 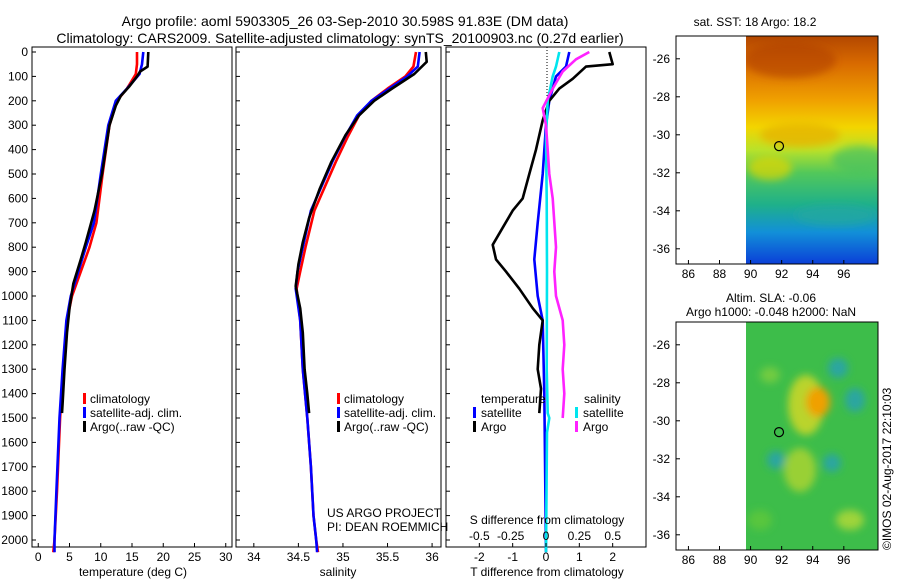 What do you see at coordinates (752, 166) in the screenshot?
I see `sst-map-axes: 86 88 90 92 94 96 -26 -28 -30 -32 -34 -36` at bounding box center [752, 166].